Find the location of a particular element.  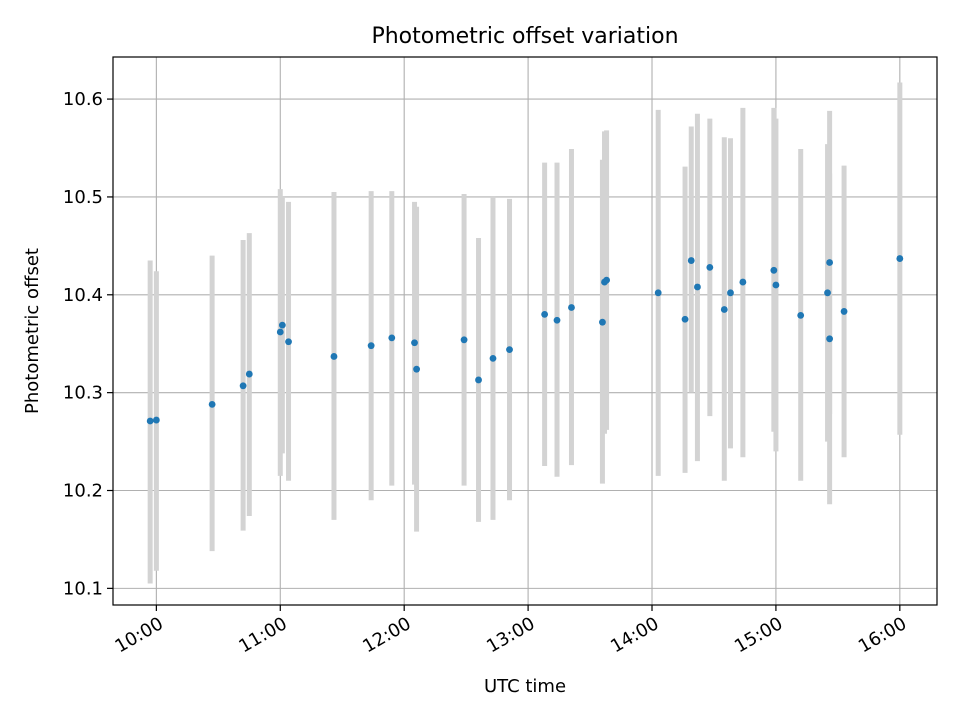

y-tick-label: 10.5 is located at coordinates (83, 197).